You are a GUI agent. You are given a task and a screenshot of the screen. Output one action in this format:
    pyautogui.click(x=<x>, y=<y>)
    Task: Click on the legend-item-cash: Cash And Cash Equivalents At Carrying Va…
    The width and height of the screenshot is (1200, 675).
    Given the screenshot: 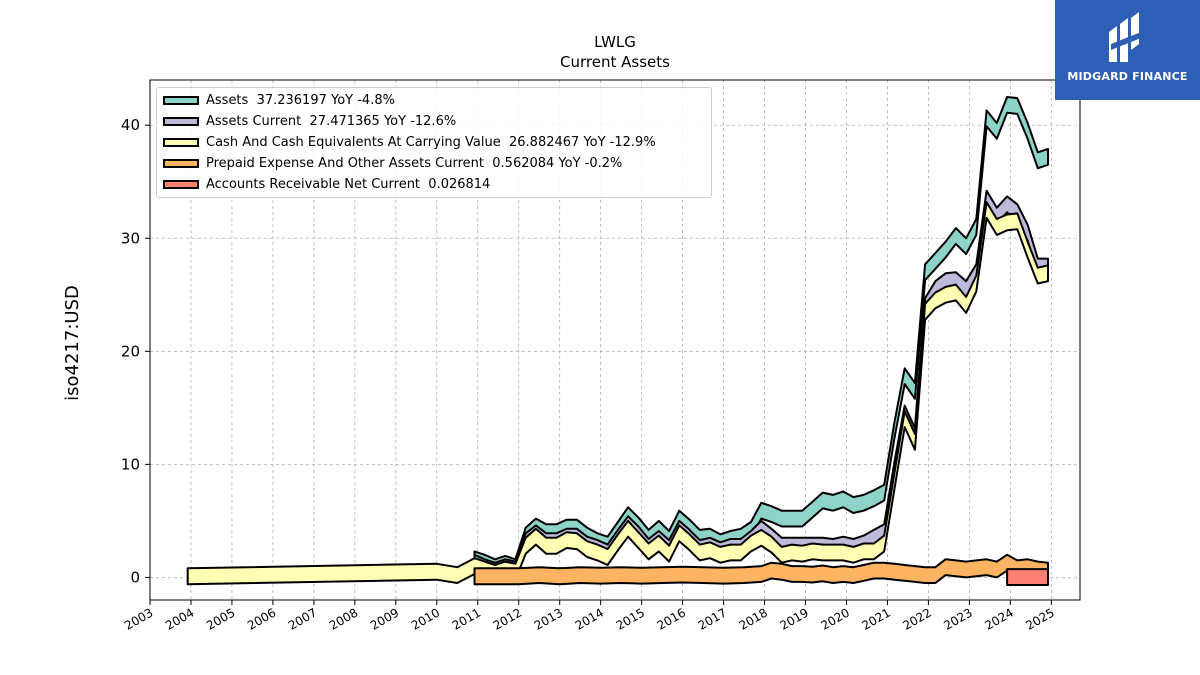 What is the action you would take?
    pyautogui.click(x=409, y=142)
    